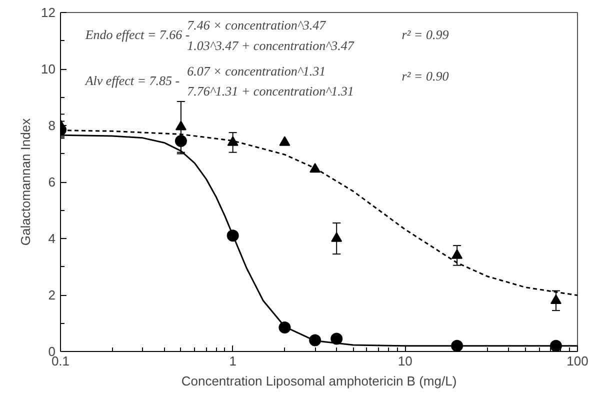 This screenshot has width=597, height=401. What do you see at coordinates (52, 295) in the screenshot?
I see `y-tick-label: 2` at bounding box center [52, 295].